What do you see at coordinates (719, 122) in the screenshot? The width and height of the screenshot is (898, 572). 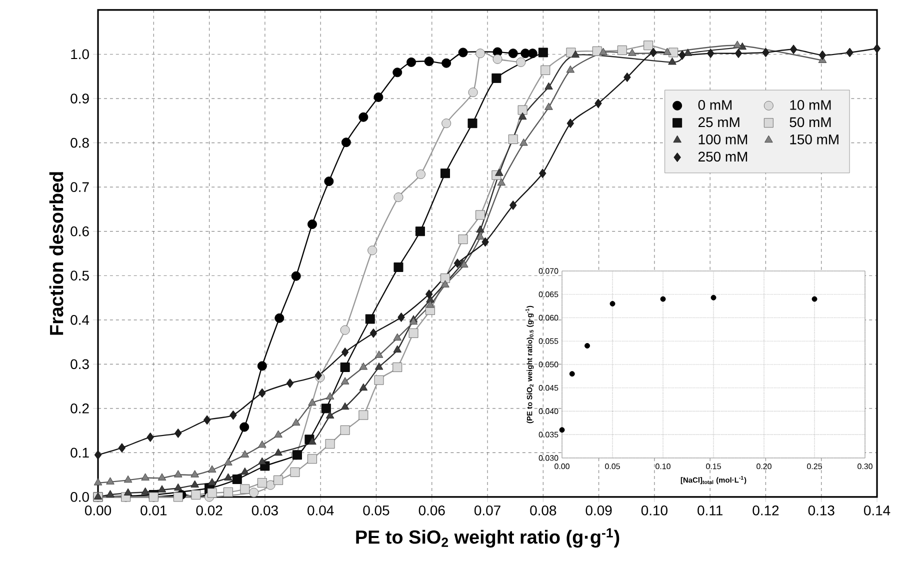 I see `legend-label: 25 mM` at bounding box center [719, 122].